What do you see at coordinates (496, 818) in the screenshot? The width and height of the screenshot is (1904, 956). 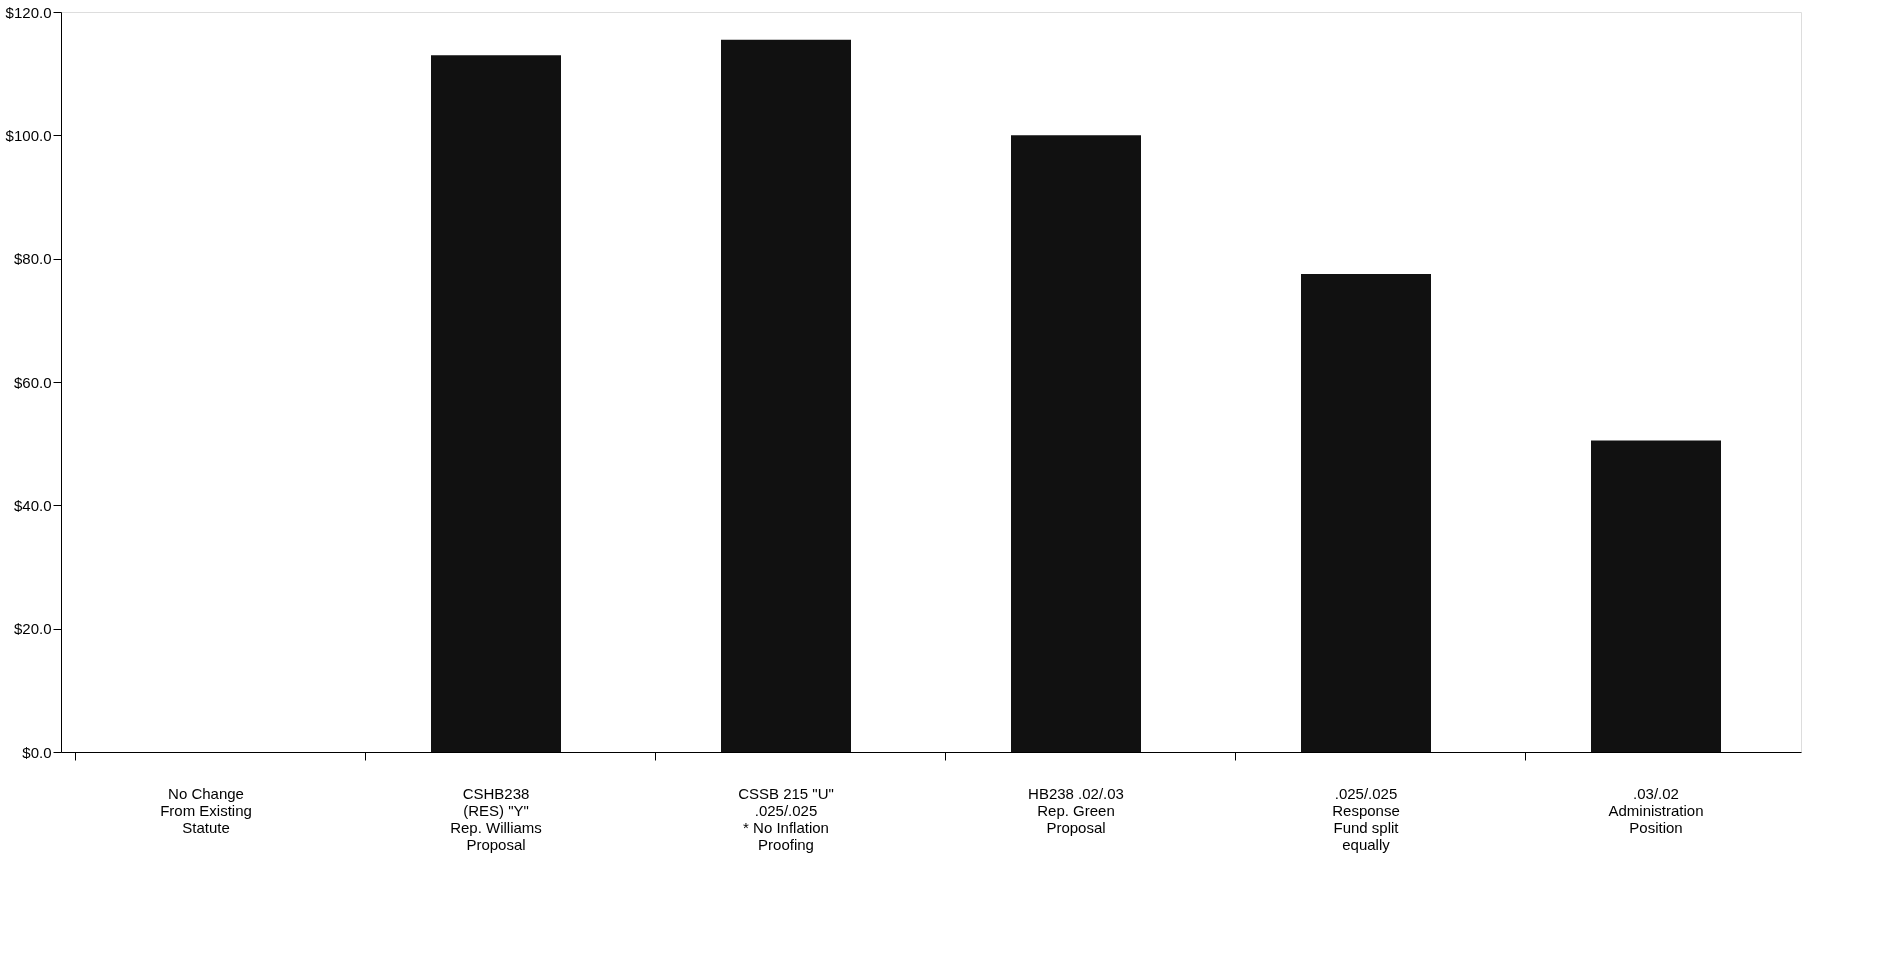 I see `x-tick-label: CSHB238 (RES) "Y" Rep. Williams Proposal` at bounding box center [496, 818].